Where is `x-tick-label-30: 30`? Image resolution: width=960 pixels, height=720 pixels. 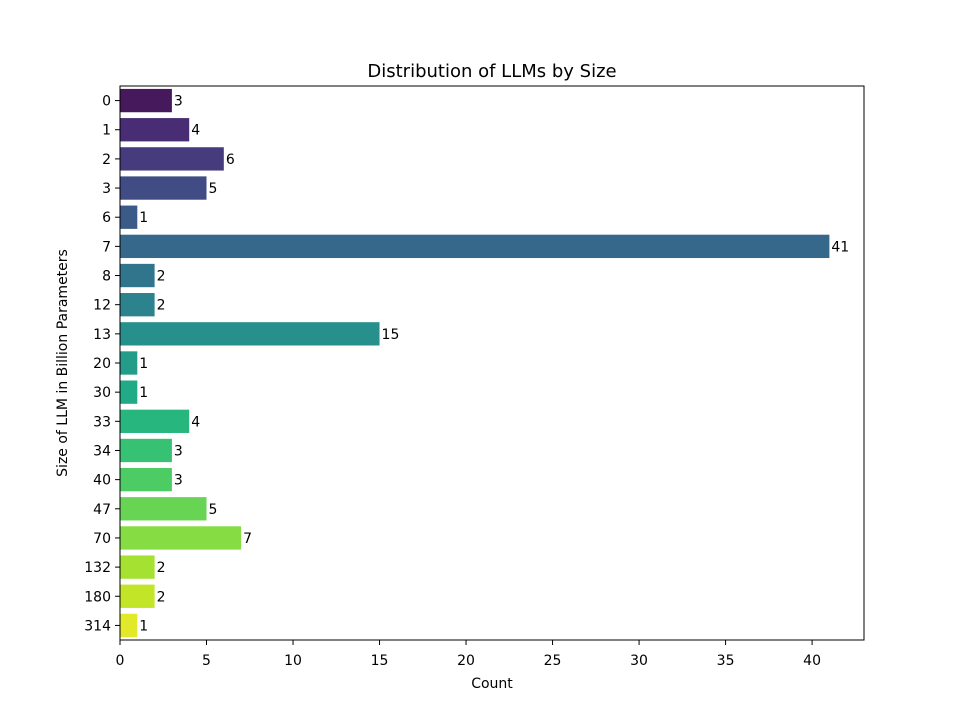
x-tick-label-30: 30 is located at coordinates (639, 661).